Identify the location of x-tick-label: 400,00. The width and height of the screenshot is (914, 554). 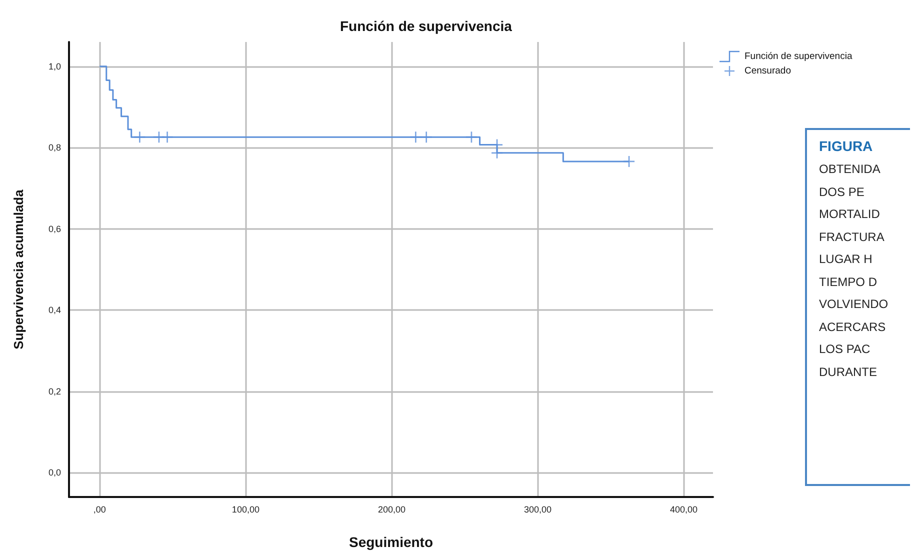
(684, 509).